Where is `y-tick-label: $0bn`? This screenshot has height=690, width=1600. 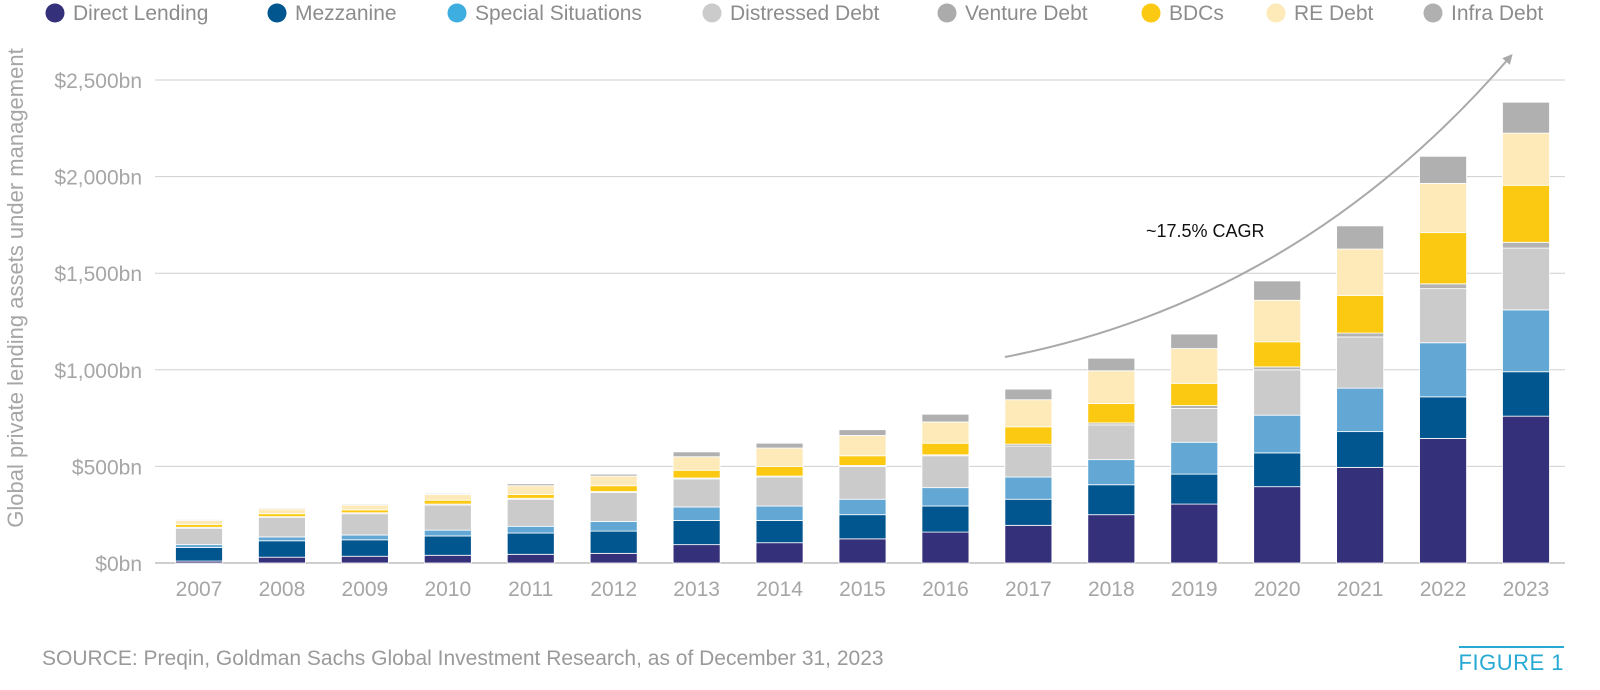 y-tick-label: $0bn is located at coordinates (118, 564).